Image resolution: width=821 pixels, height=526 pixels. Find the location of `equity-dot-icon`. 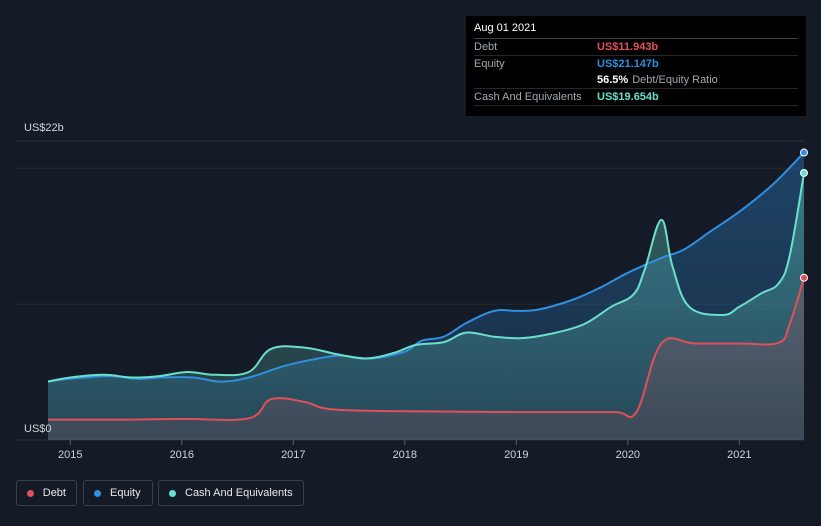

equity-dot-icon is located at coordinates (97, 493).